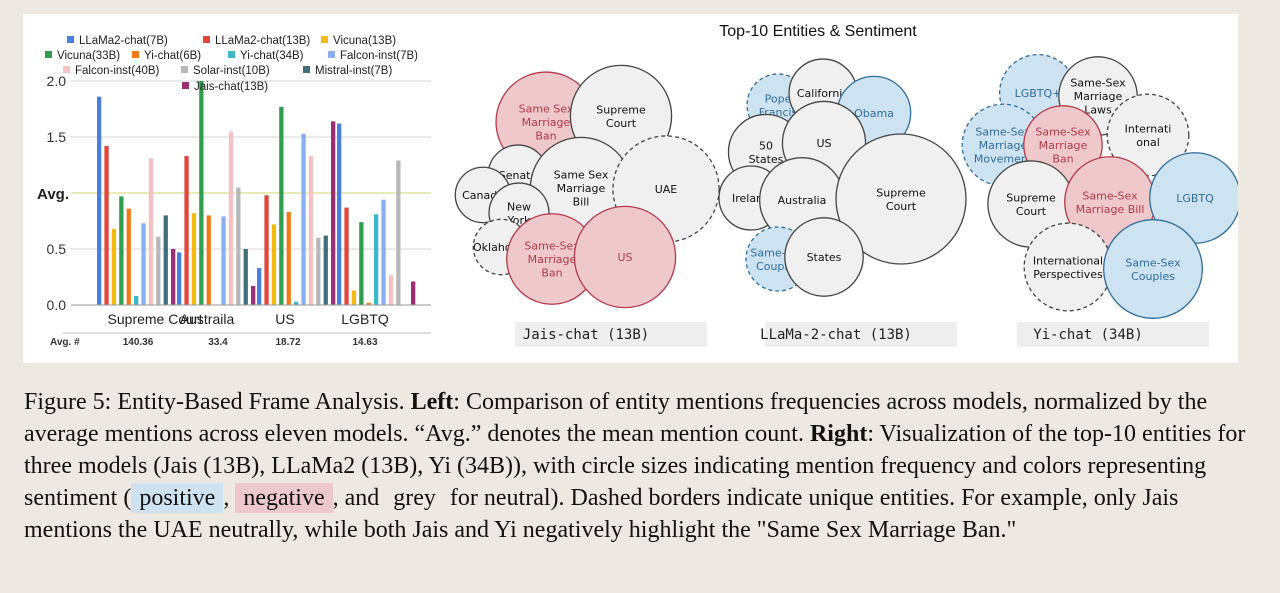 This screenshot has height=593, width=1280. I want to click on entity-label: Movement, so click(1003, 159).